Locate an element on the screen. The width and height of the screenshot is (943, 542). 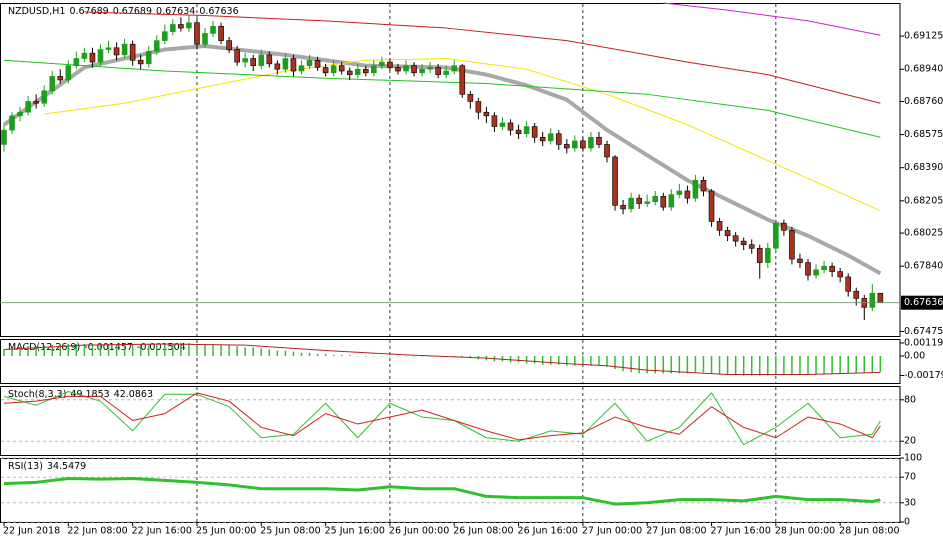
header-item: 0.67634 is located at coordinates (175, 11).